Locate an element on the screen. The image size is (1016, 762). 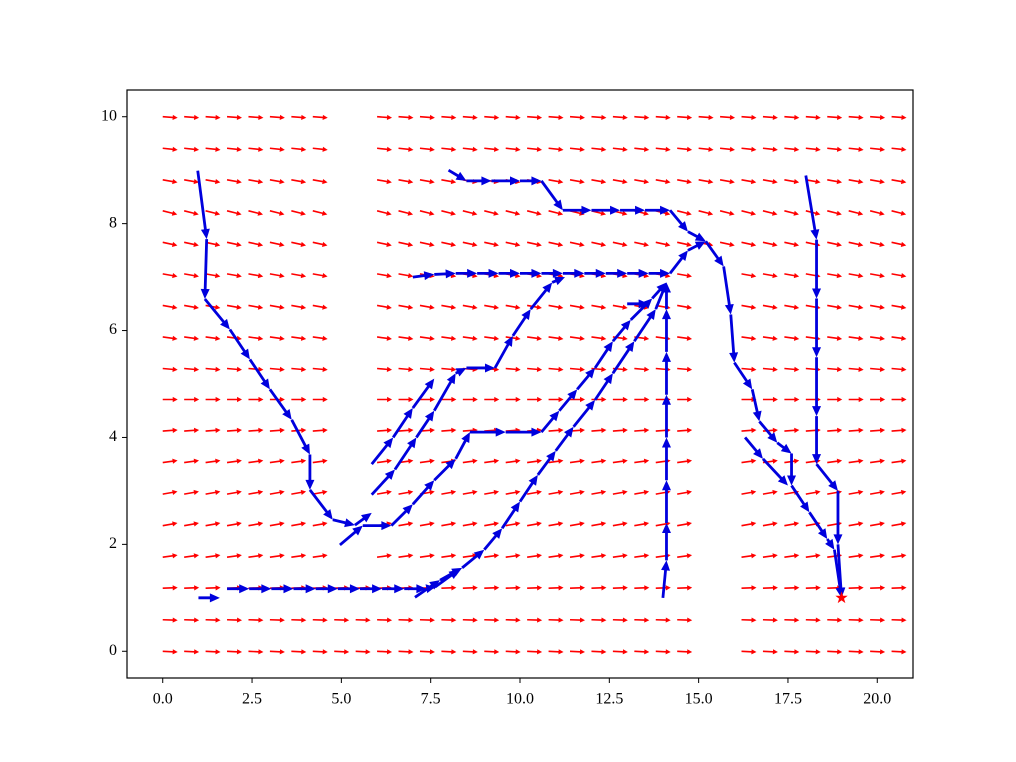
y-tick-label: 8 is located at coordinates (113, 222).